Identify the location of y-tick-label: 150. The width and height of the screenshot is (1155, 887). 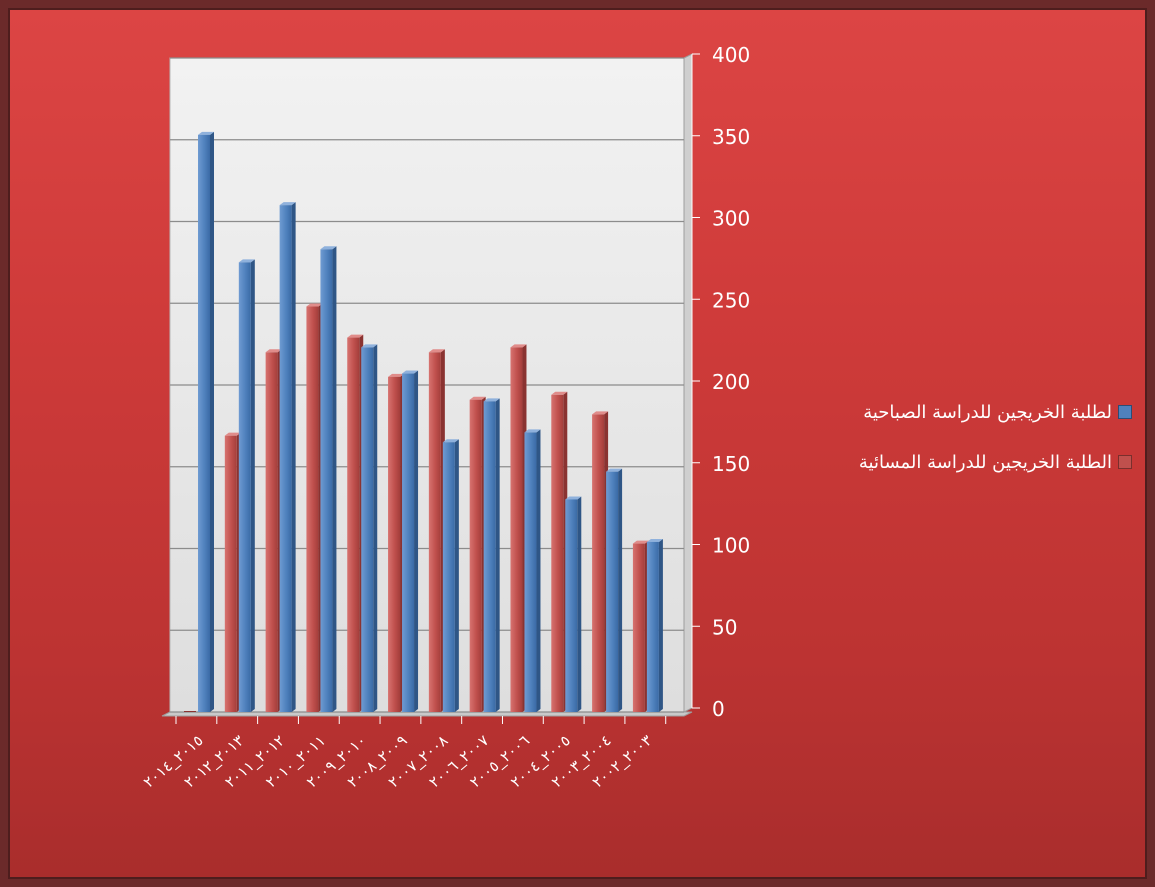
(731, 464).